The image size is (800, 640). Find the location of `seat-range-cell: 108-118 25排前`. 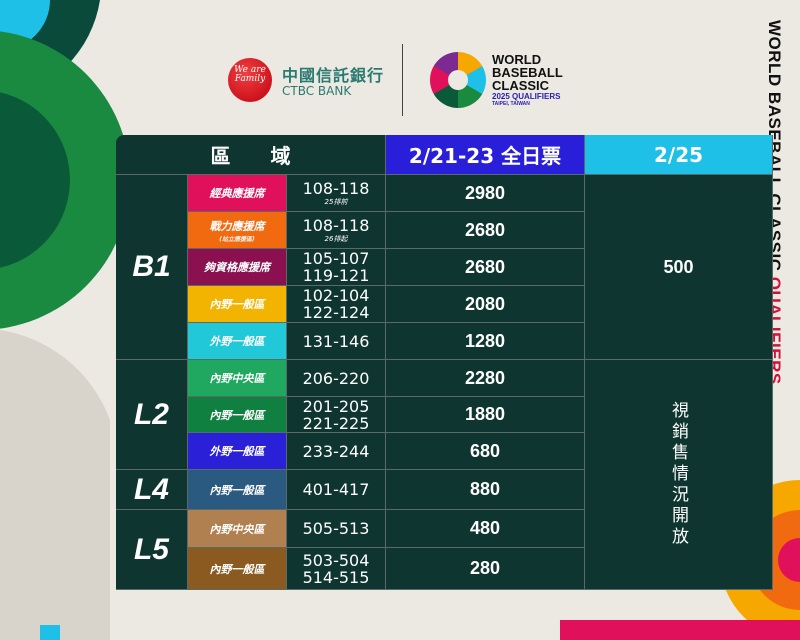

seat-range-cell: 108-118 25排前 is located at coordinates (336, 193).